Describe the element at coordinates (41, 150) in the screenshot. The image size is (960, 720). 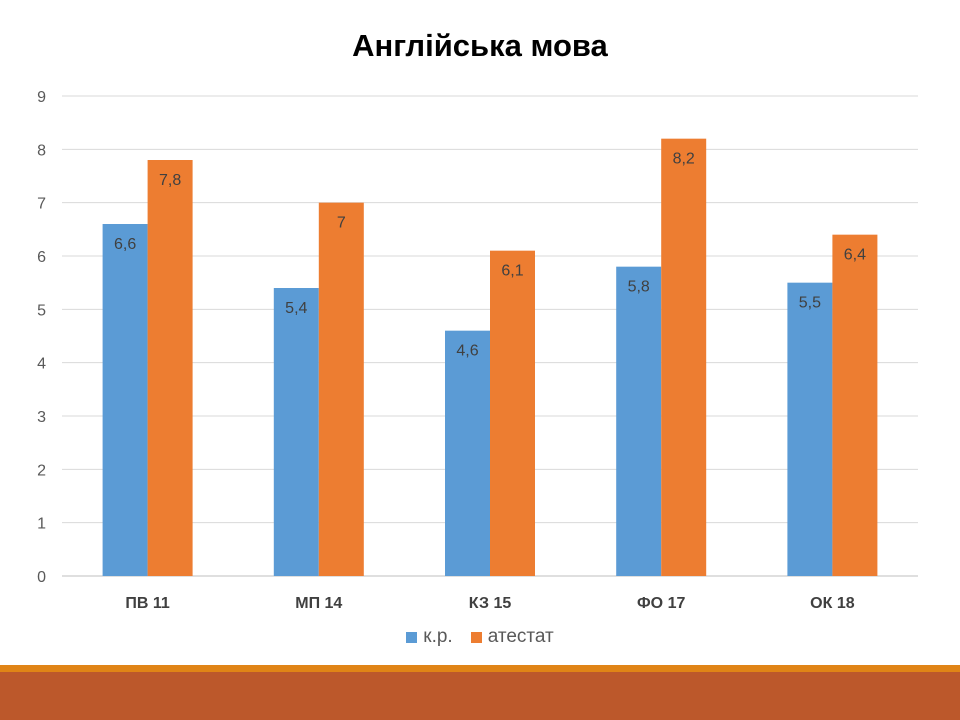
I see `y-tick-label: 8` at that location.